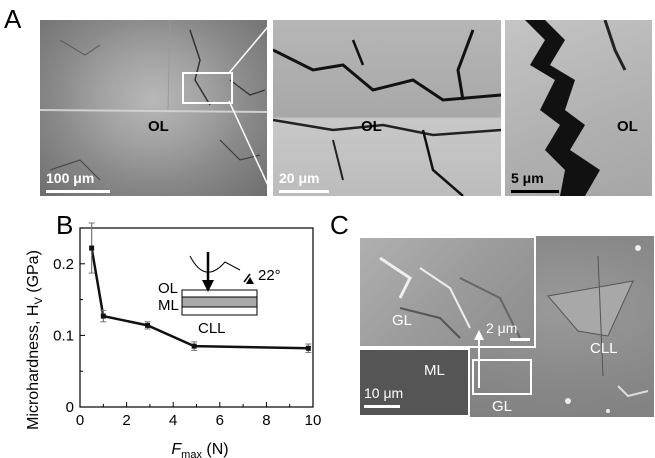 The width and height of the screenshot is (655, 458). What do you see at coordinates (173, 420) in the screenshot?
I see `x-tick-label: 4` at bounding box center [173, 420].